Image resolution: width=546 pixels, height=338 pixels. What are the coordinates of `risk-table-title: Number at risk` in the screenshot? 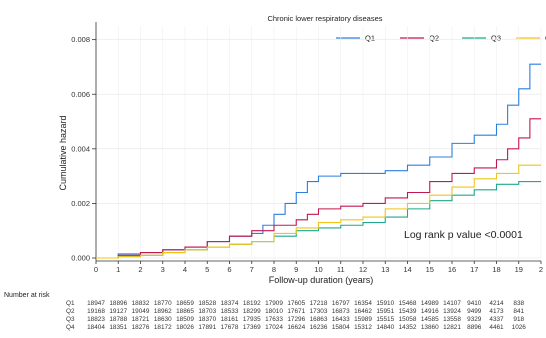 It's located at (27, 295).